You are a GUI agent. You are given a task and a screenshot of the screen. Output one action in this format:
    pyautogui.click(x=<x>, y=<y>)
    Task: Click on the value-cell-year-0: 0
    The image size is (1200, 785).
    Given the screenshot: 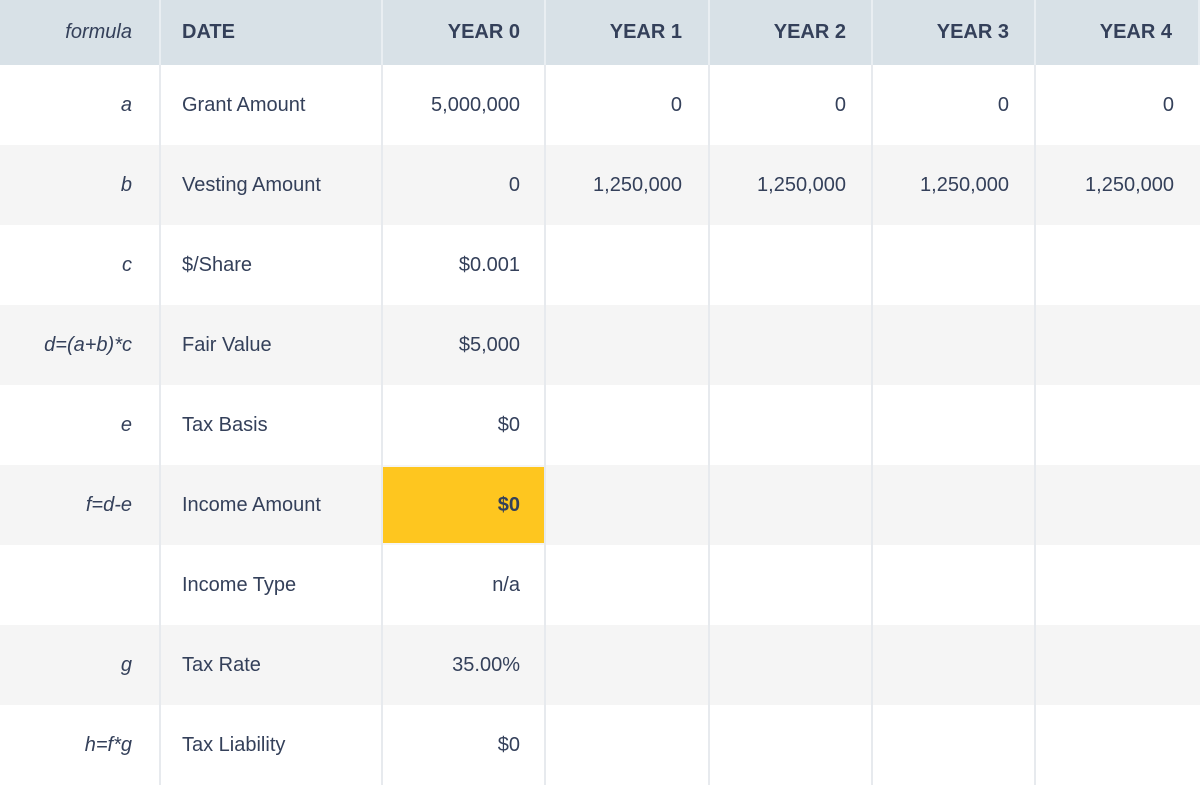 What is the action you would take?
    pyautogui.click(x=464, y=185)
    